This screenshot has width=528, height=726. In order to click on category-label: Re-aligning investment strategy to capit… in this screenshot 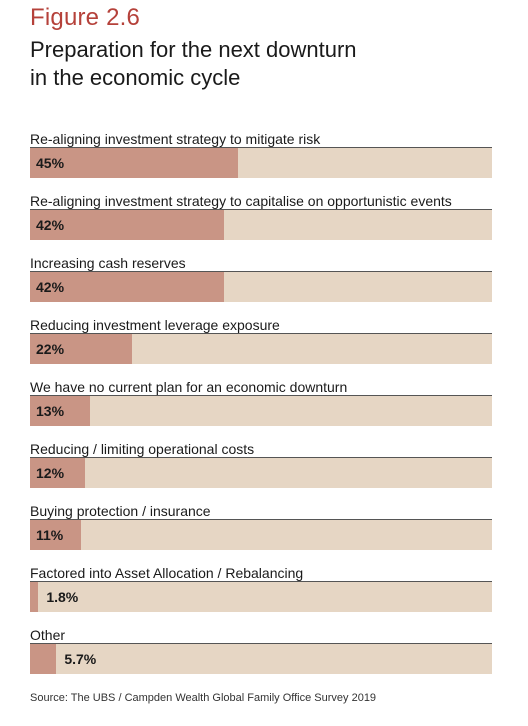, I will do `click(241, 201)`.